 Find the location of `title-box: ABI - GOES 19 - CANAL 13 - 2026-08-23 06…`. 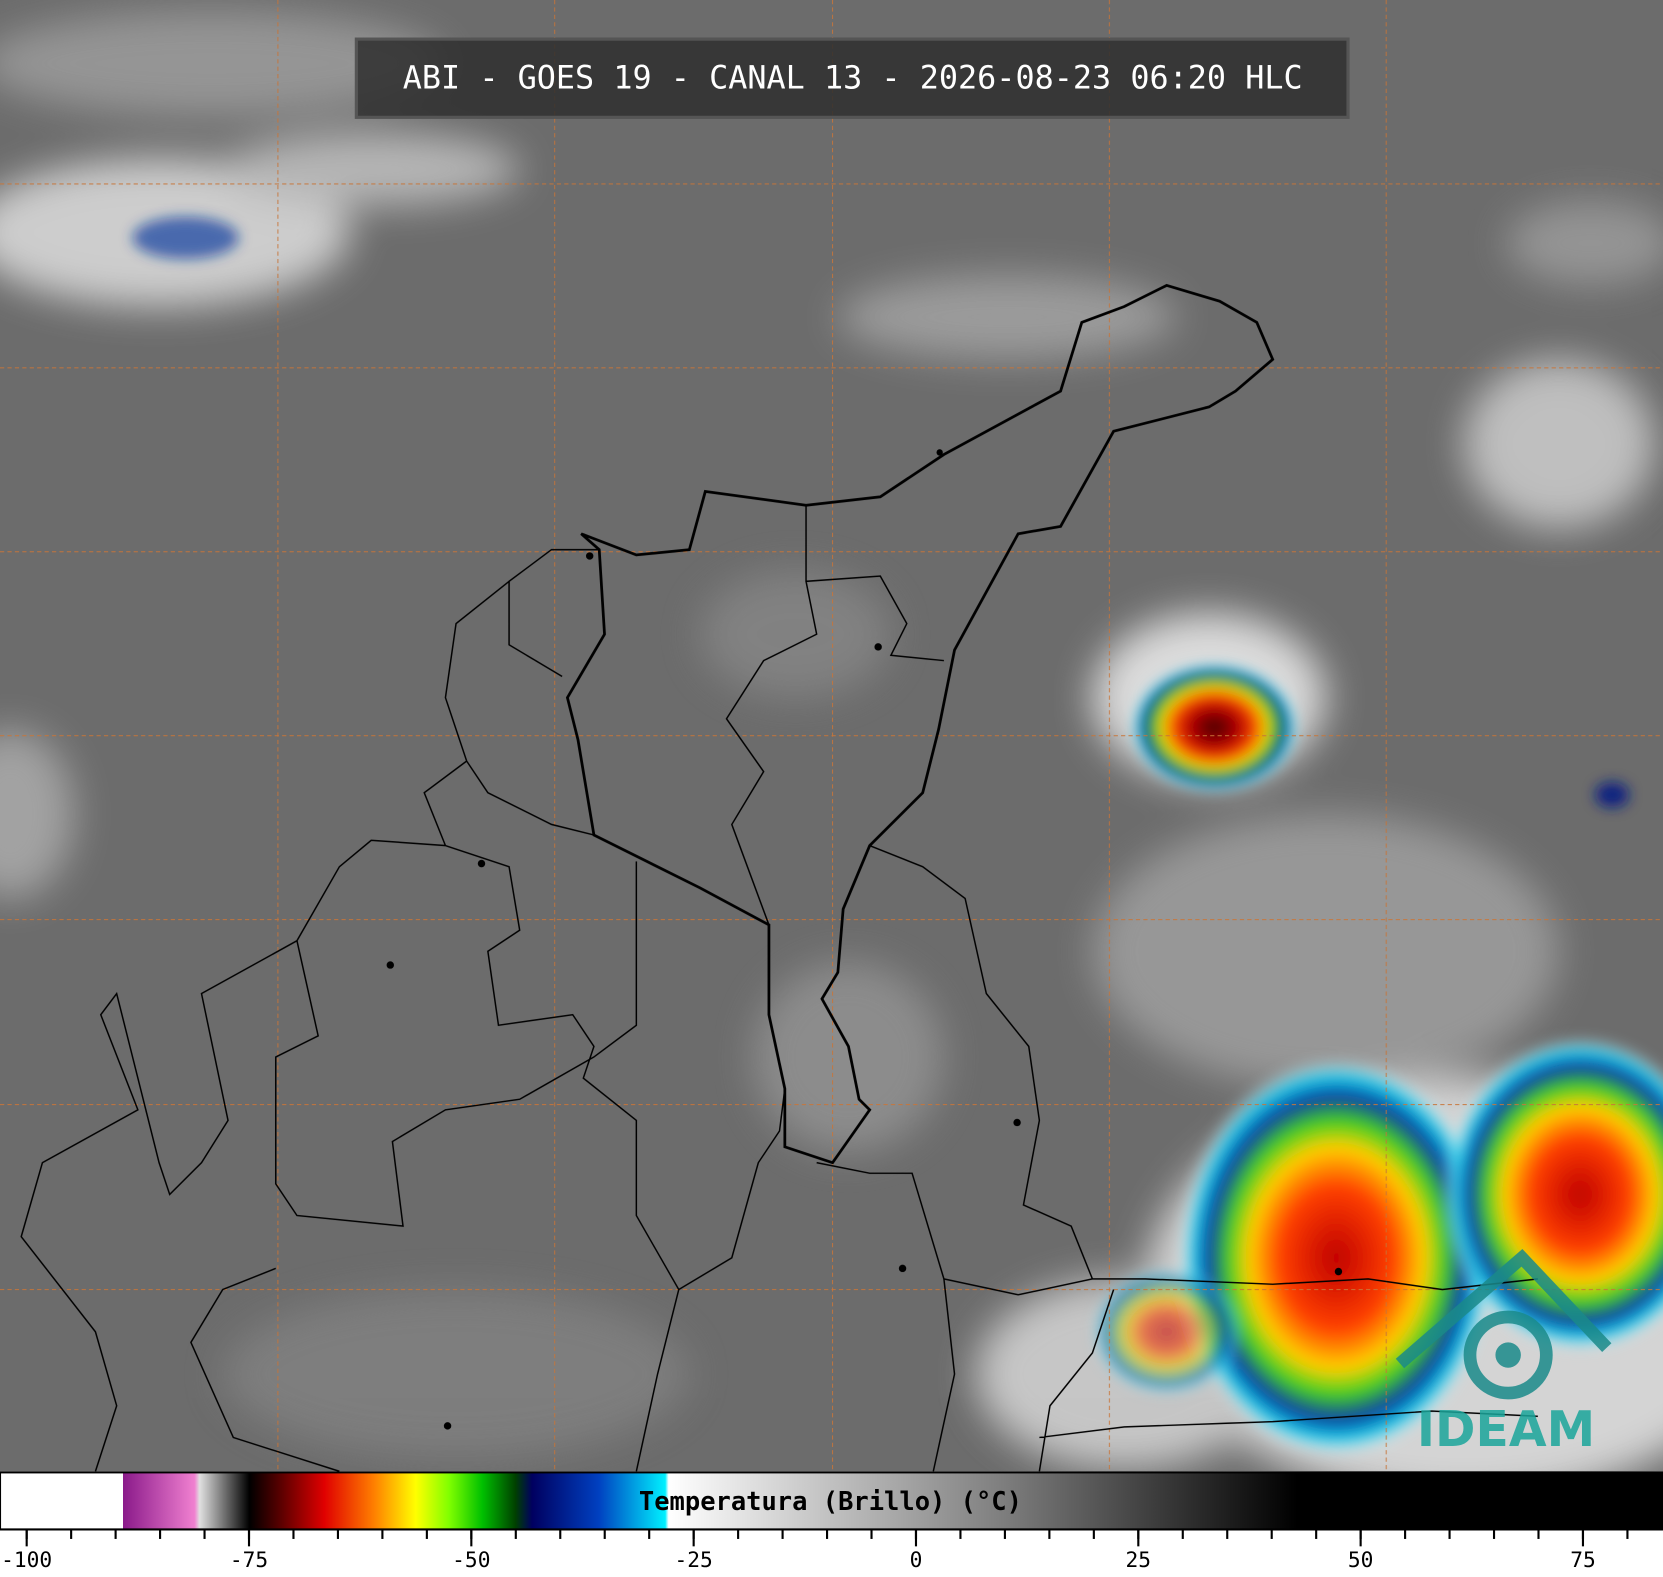

title-box: ABI - GOES 19 - CANAL 13 - 2026-08-23 06… is located at coordinates (852, 78).